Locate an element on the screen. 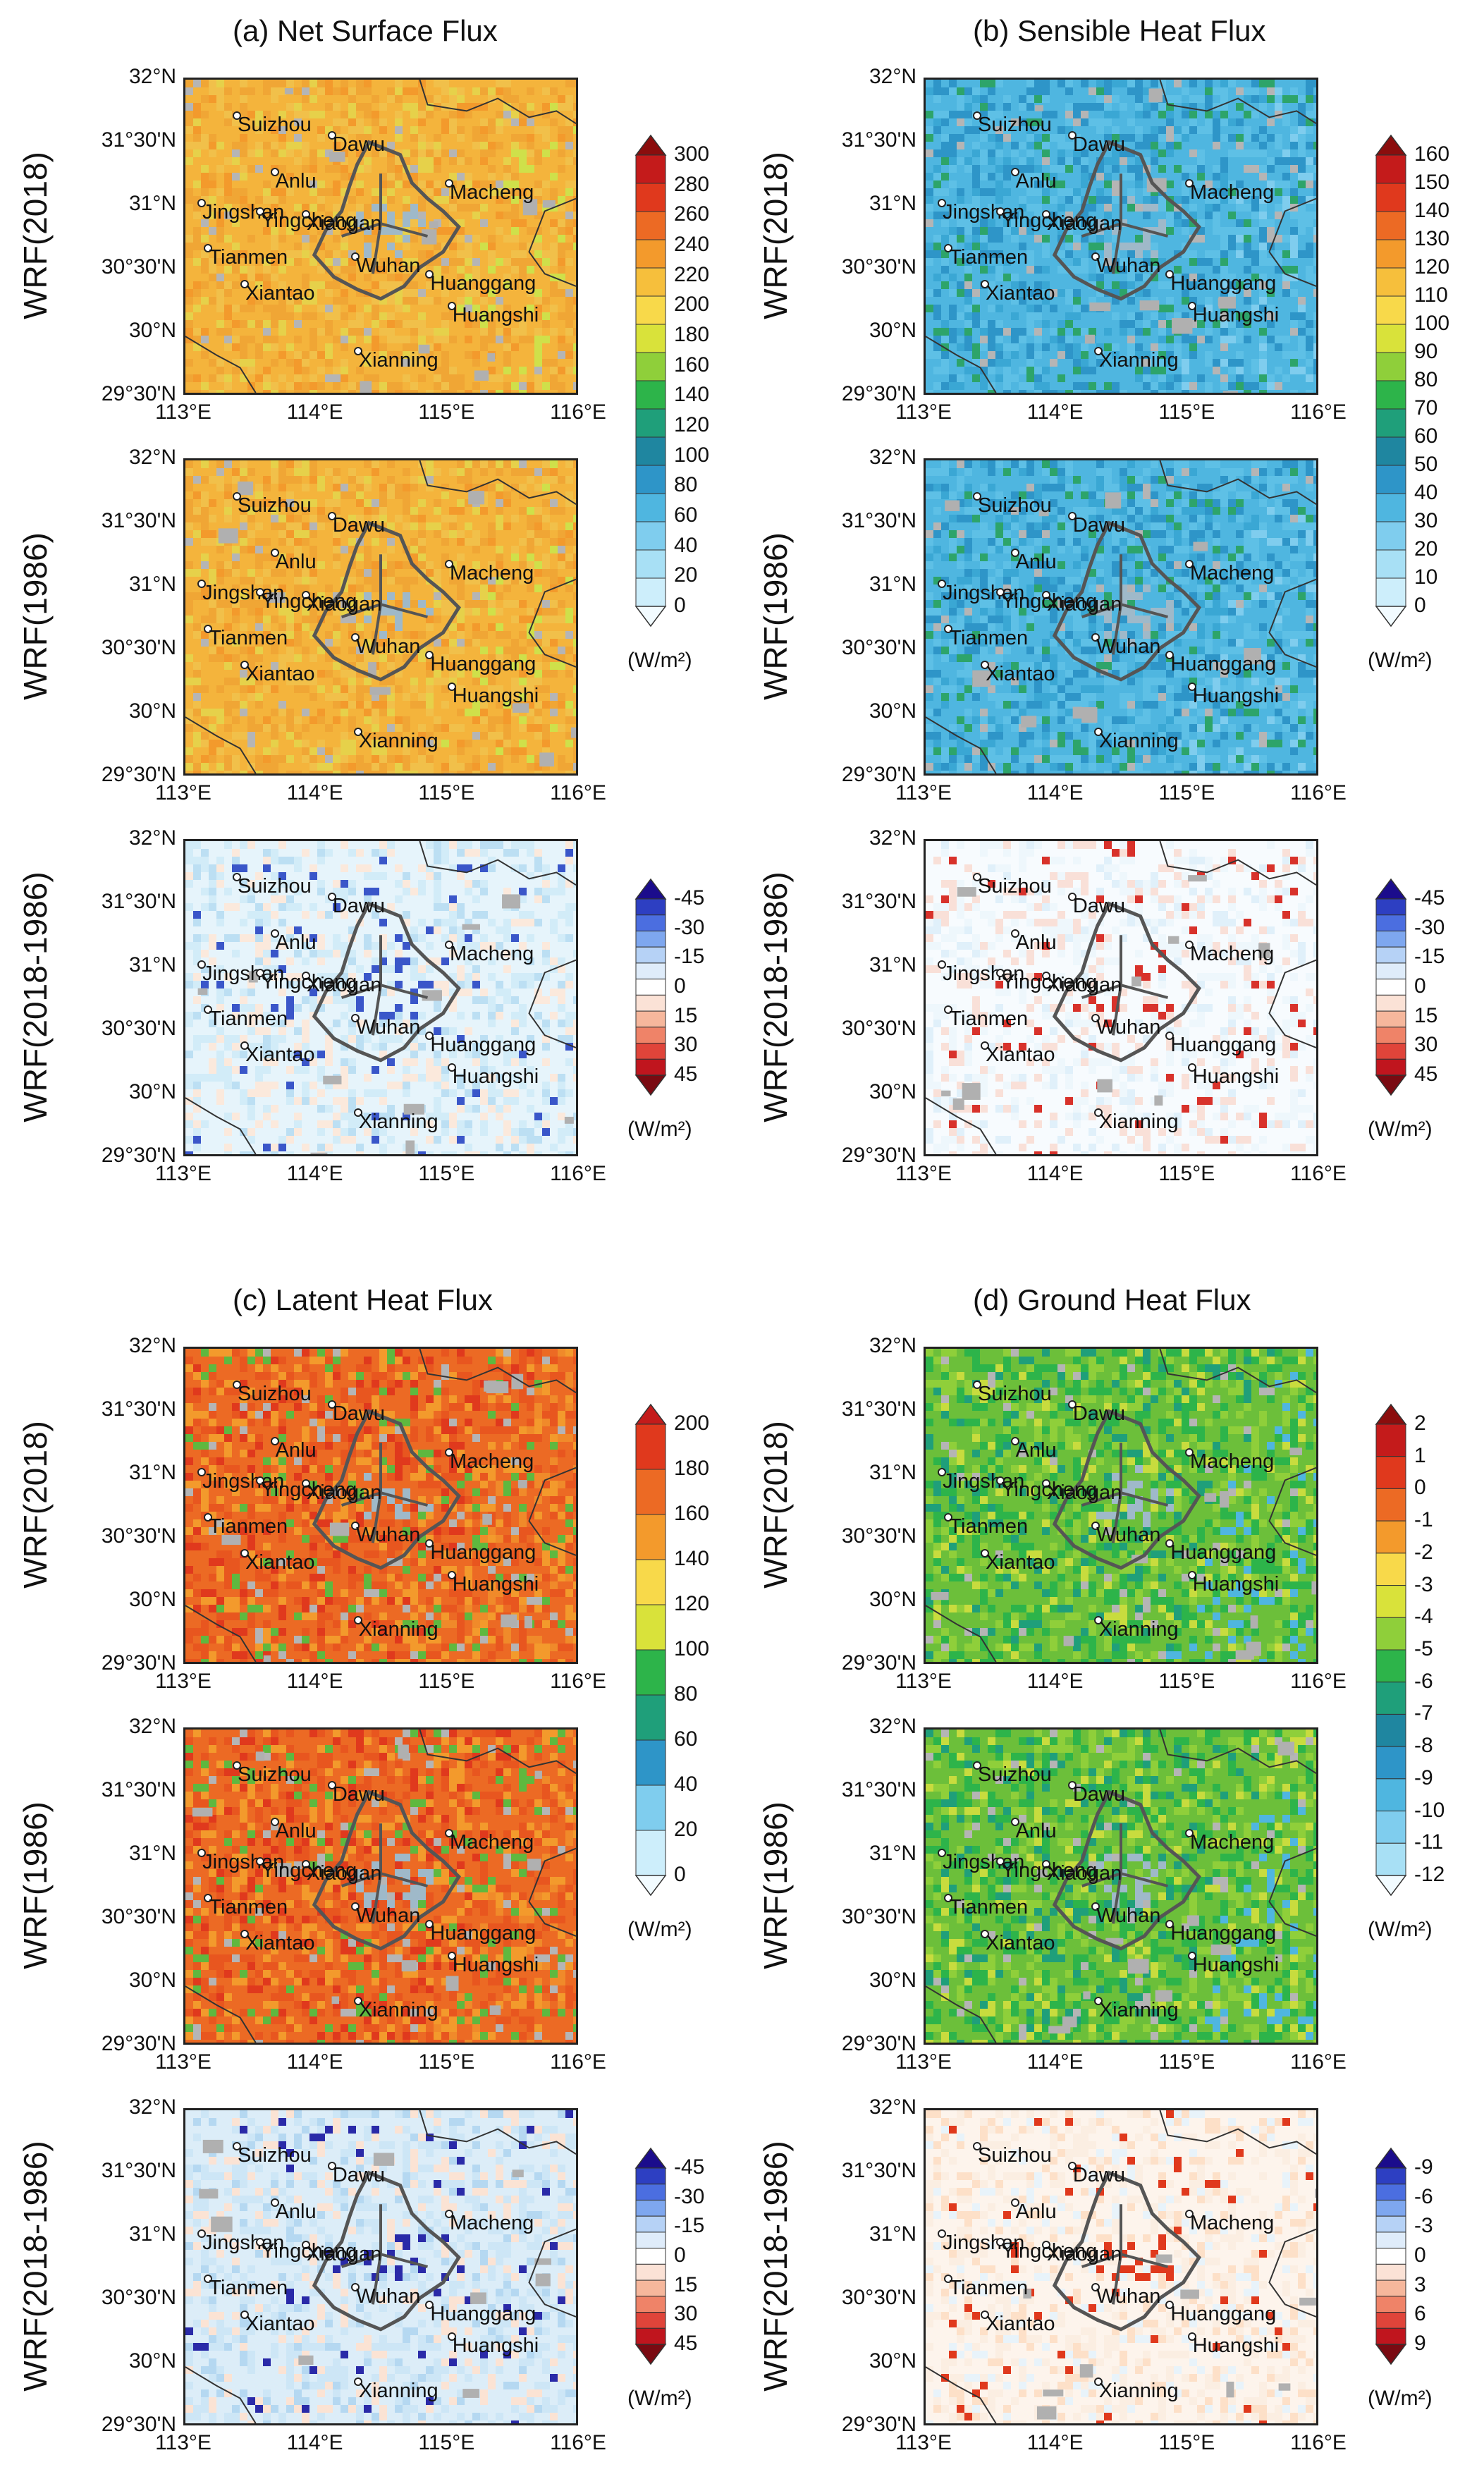 This screenshot has height=2491, width=1484. row-label-diff: WRF(2018-1986) is located at coordinates (35, 2266).